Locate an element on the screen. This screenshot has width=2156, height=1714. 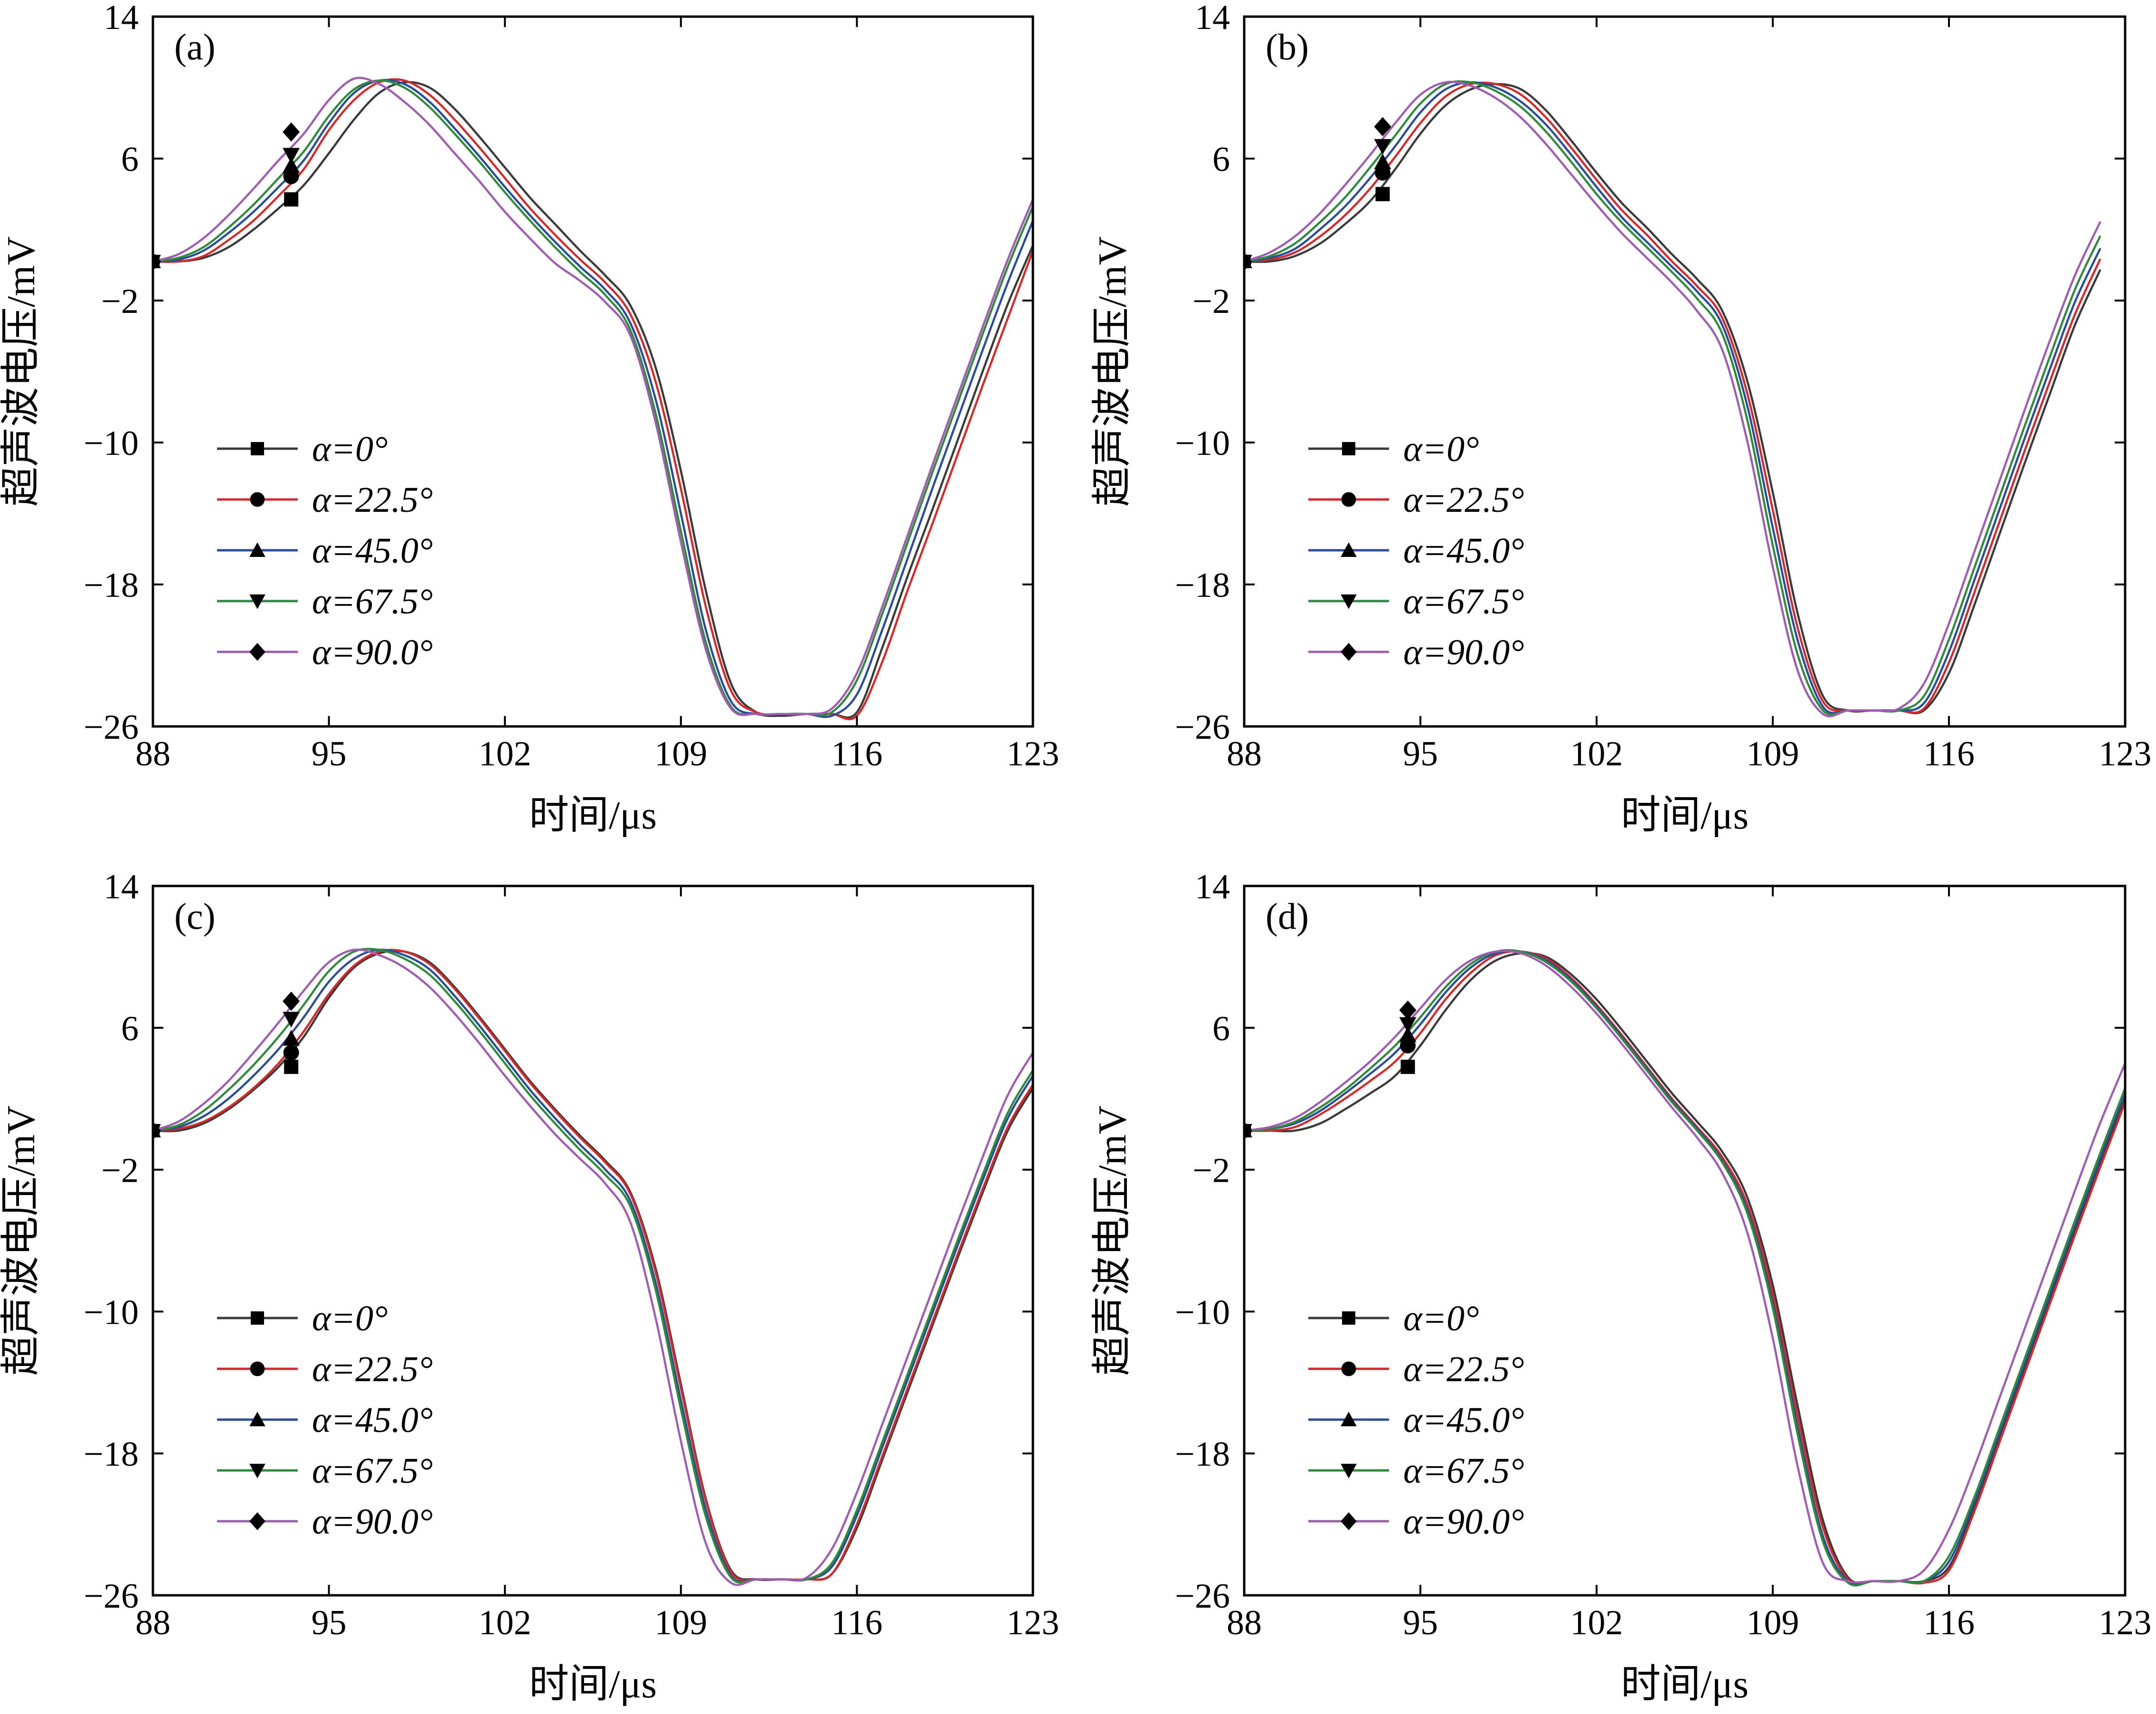
series-lines is located at coordinates (1672, 398).